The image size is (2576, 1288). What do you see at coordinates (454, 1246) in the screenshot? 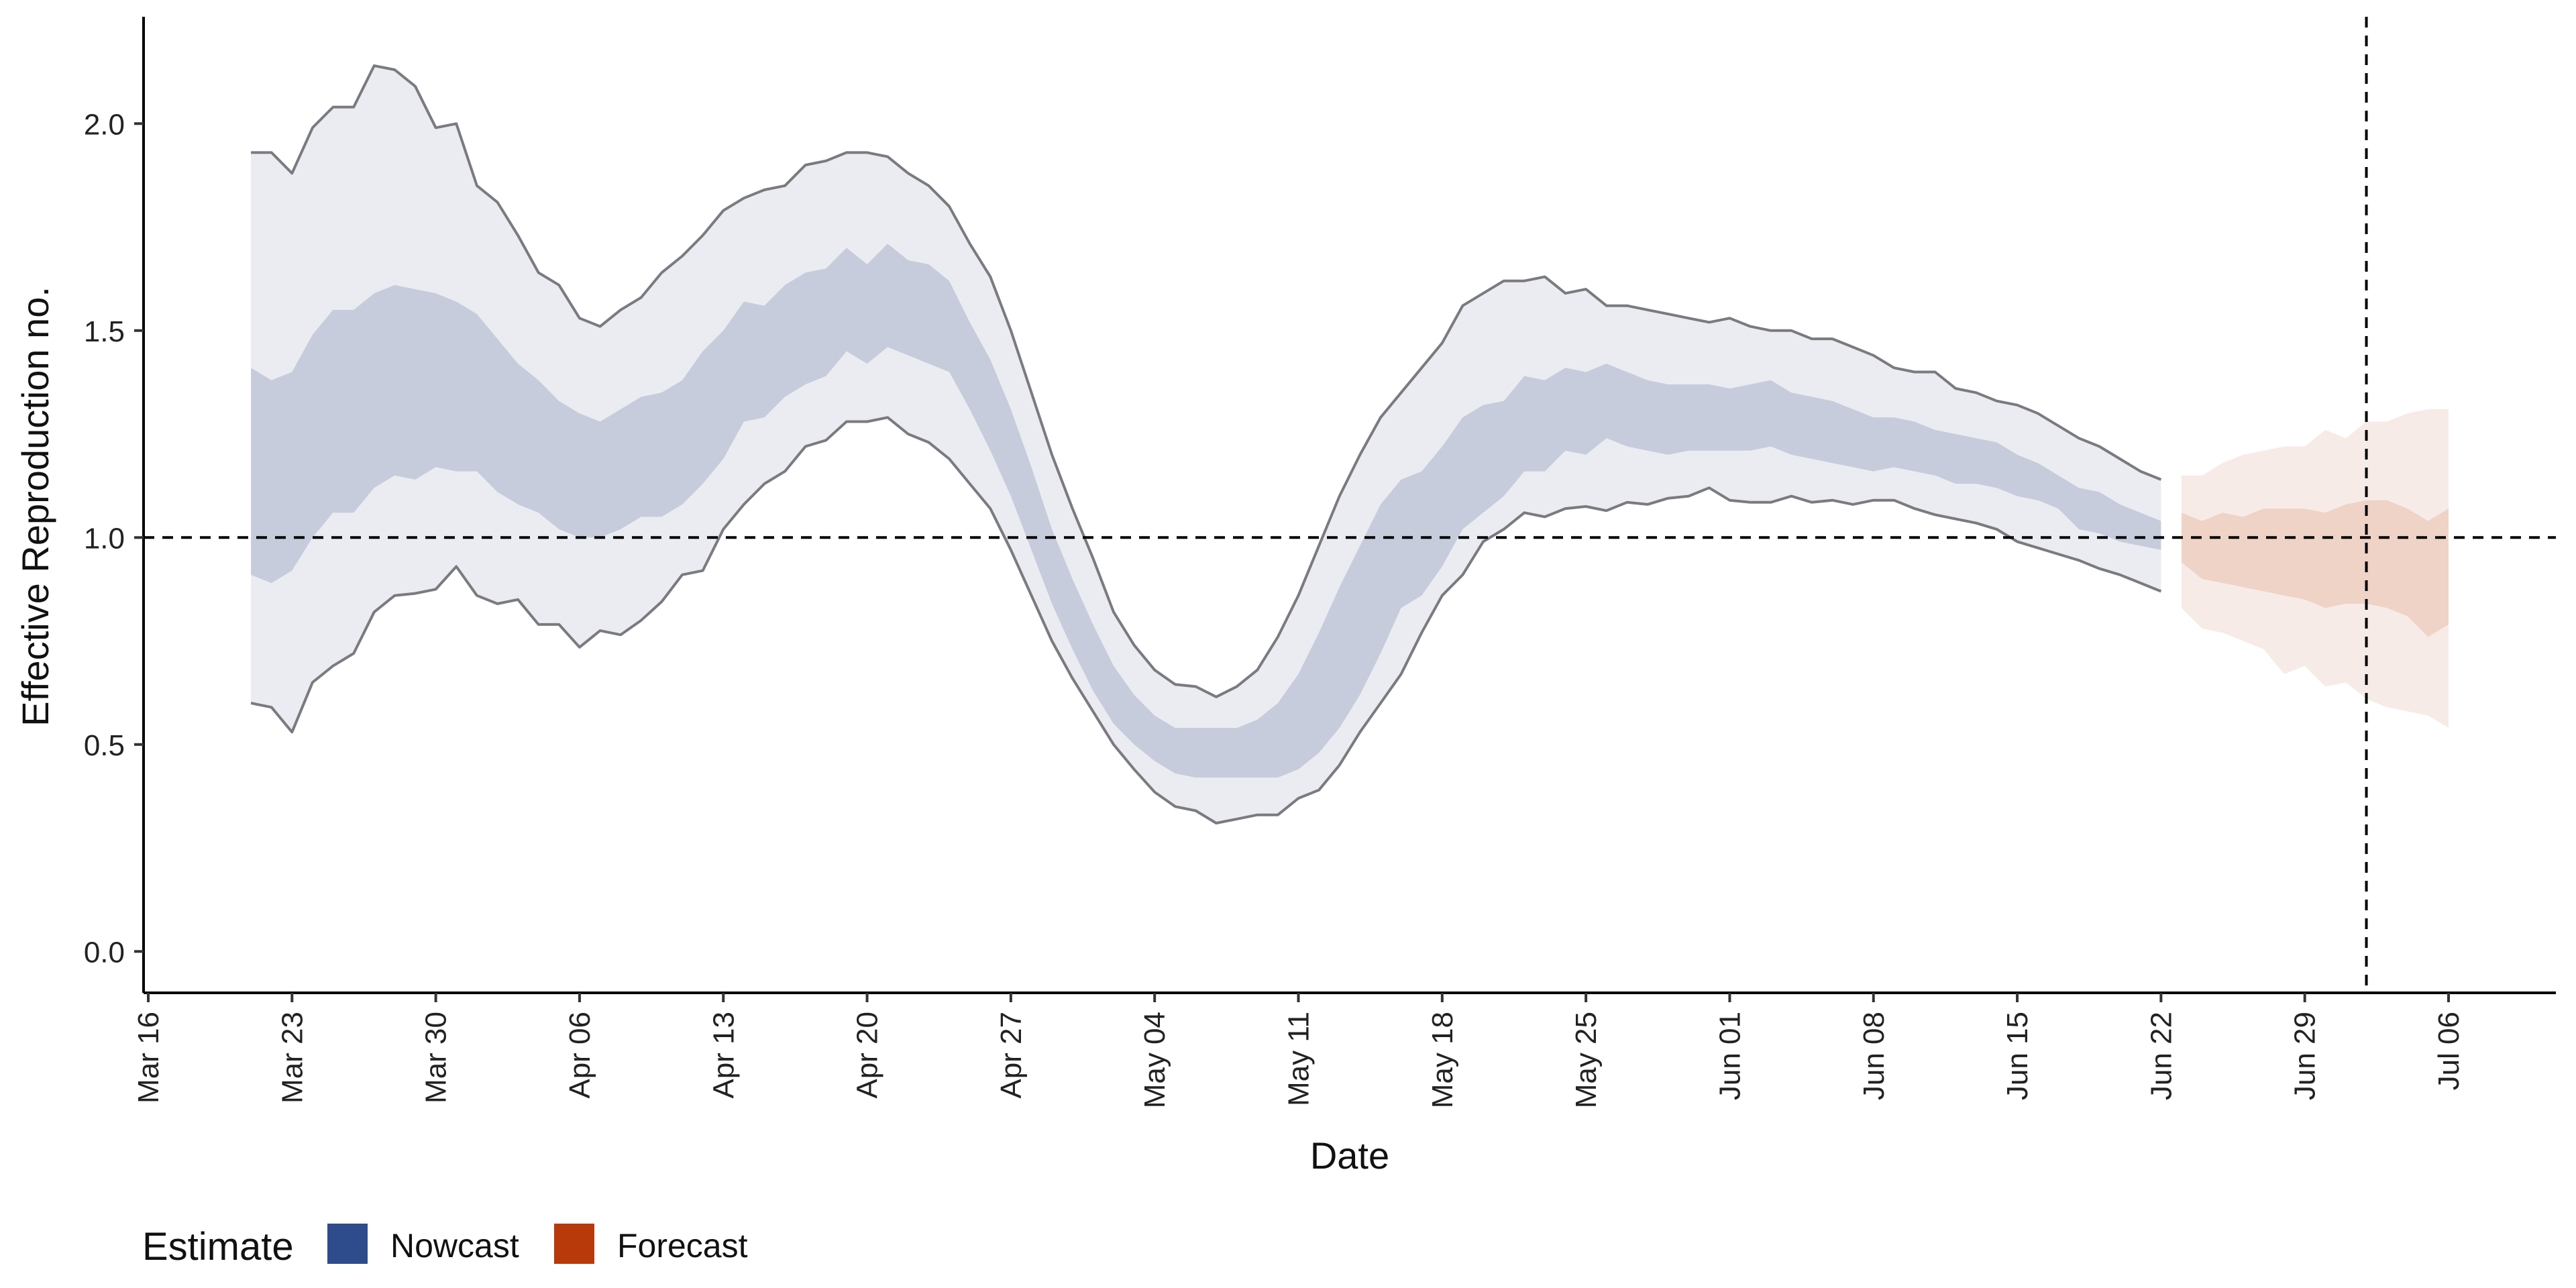
I see `legend-label-nowcast: Nowcast` at bounding box center [454, 1246].